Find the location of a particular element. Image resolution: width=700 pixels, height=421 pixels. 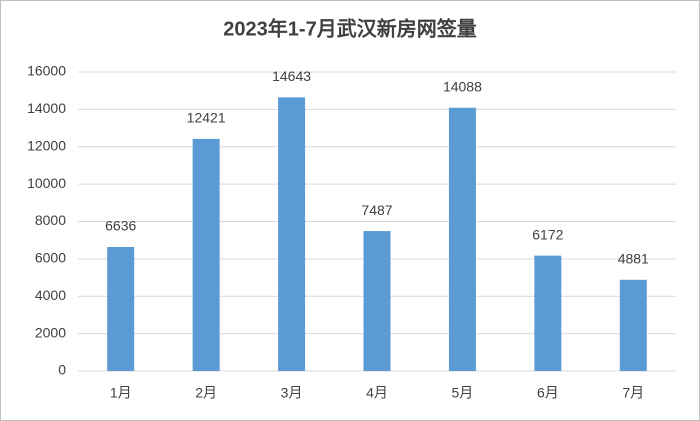

data-label: 14088 is located at coordinates (462, 86).